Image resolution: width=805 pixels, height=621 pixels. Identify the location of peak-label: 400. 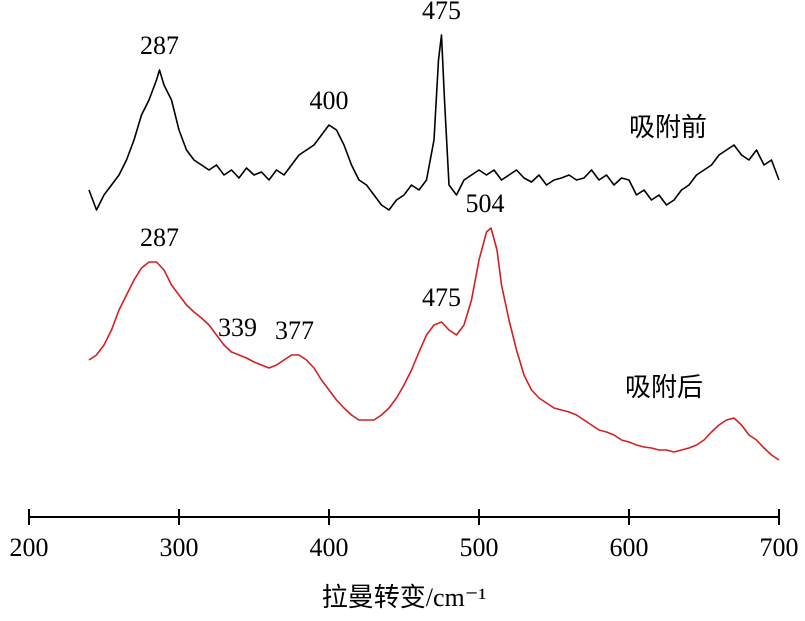
(329, 100).